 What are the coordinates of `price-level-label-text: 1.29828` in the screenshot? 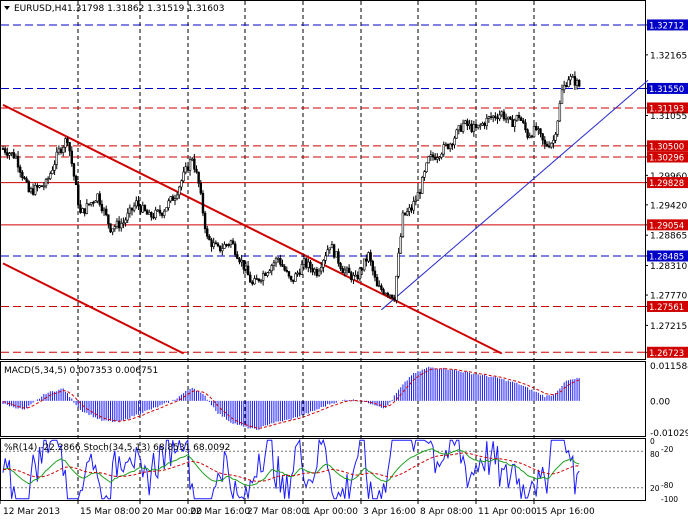 It's located at (666, 184).